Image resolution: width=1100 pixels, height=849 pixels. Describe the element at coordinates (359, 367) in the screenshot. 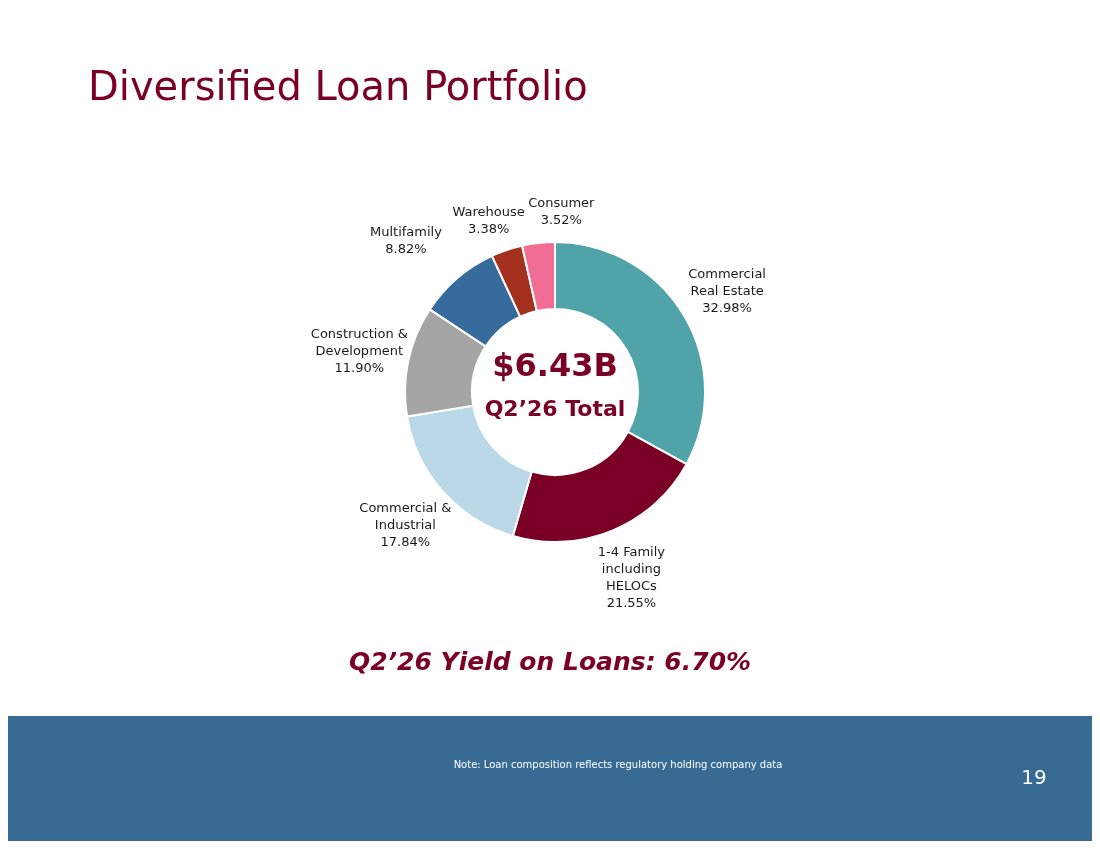

I see `data-label: 11.90%` at that location.